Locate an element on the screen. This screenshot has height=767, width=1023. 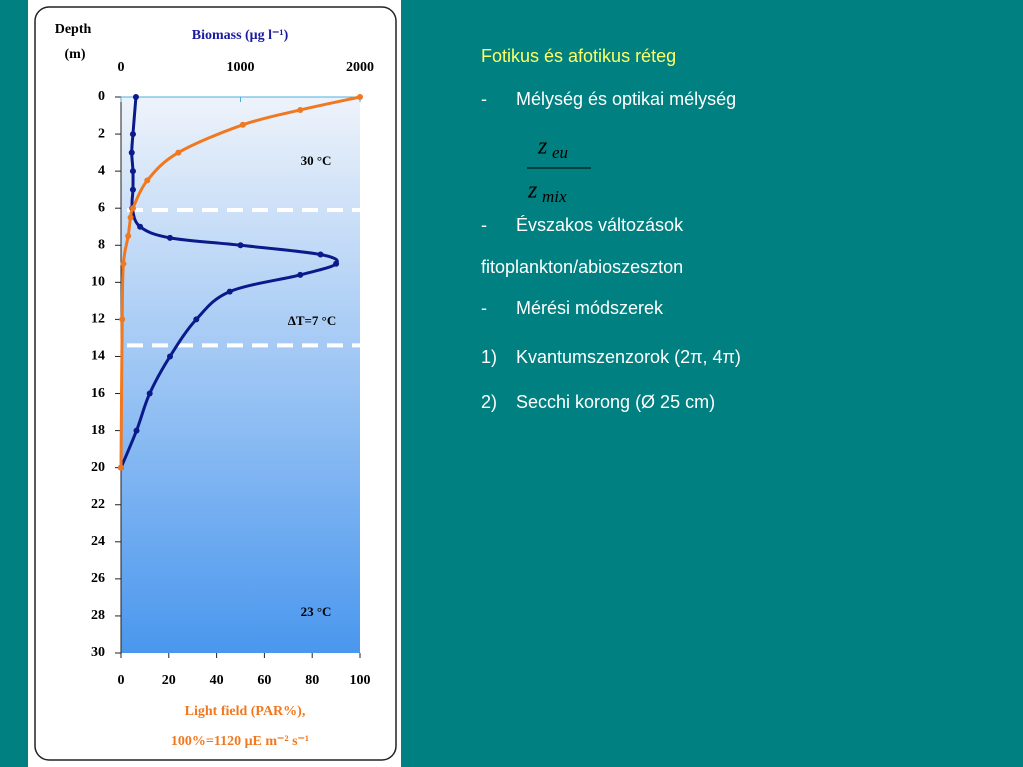
x2-tick-label: 1000 is located at coordinates (241, 67).